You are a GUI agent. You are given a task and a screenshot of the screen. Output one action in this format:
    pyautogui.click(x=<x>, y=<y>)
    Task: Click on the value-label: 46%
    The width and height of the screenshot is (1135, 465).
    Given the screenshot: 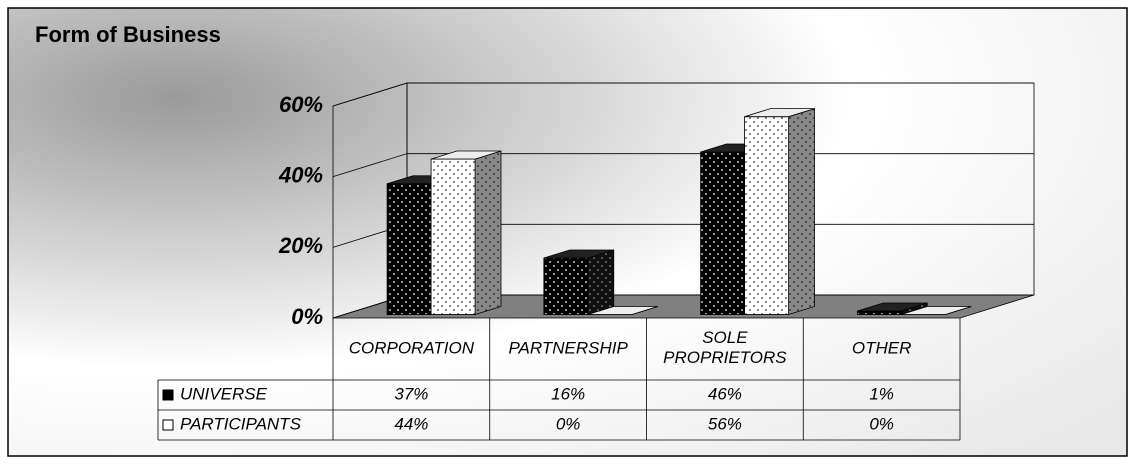 What is the action you would take?
    pyautogui.click(x=725, y=393)
    